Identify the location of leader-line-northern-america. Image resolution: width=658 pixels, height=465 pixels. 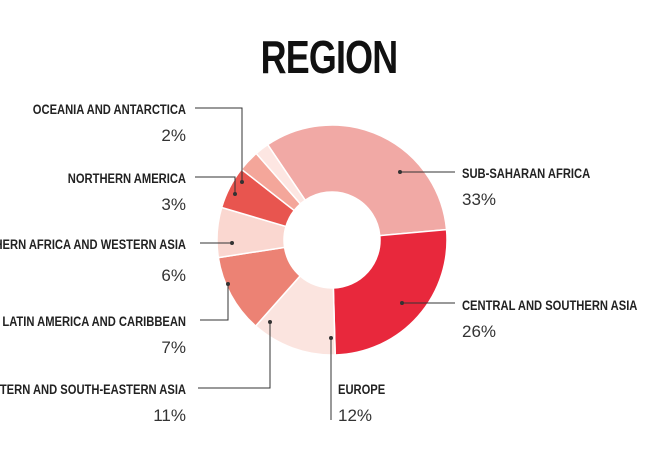
(215, 185).